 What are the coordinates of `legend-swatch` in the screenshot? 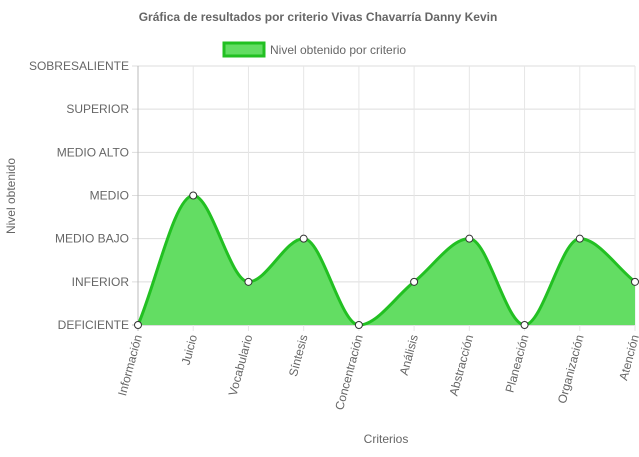 It's located at (244, 49).